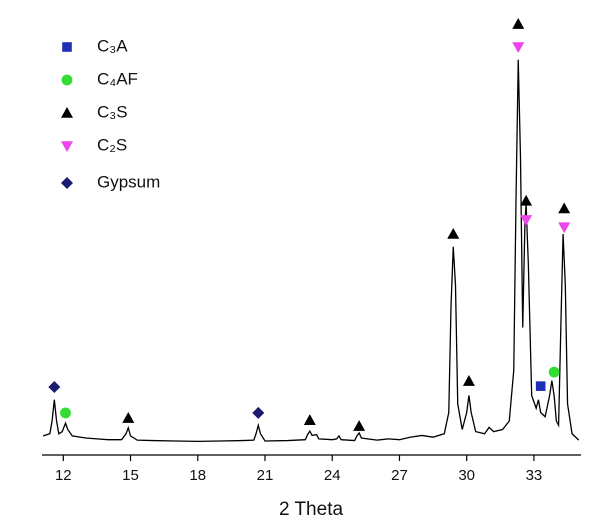  What do you see at coordinates (399, 475) in the screenshot?
I see `x-tick-label: 27` at bounding box center [399, 475].